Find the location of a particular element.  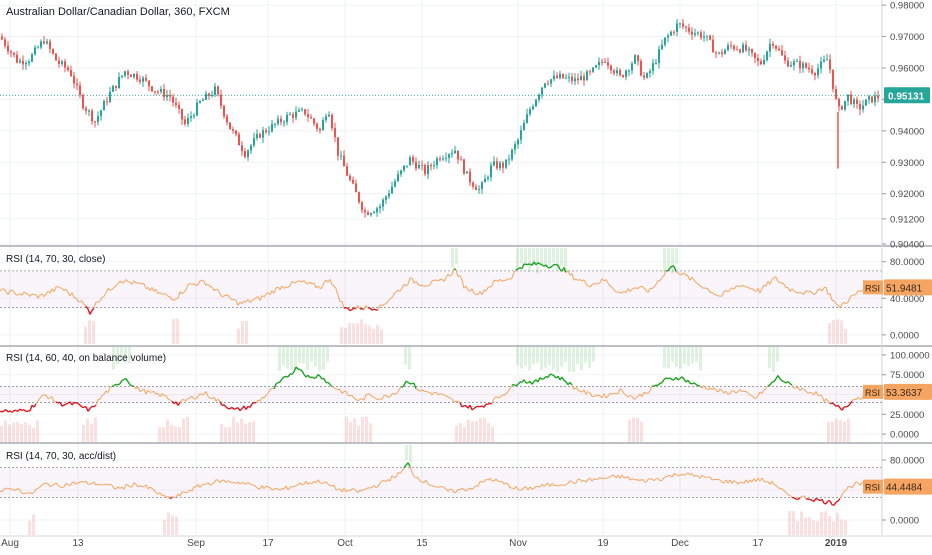

rsi-close-title: RSI (14, 70, 30, close) is located at coordinates (56, 259).